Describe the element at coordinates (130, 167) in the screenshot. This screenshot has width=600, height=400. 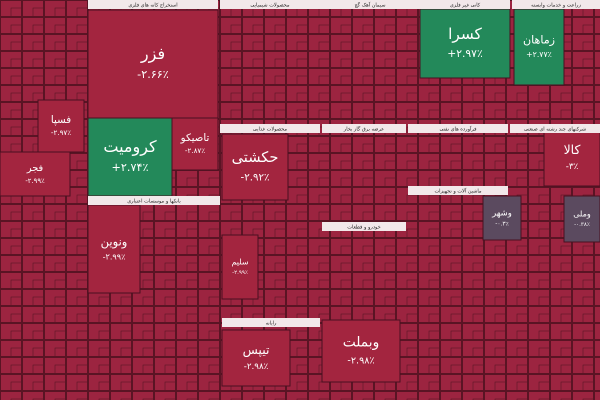
I see `tile-change: +۲.۷۴٪` at that location.